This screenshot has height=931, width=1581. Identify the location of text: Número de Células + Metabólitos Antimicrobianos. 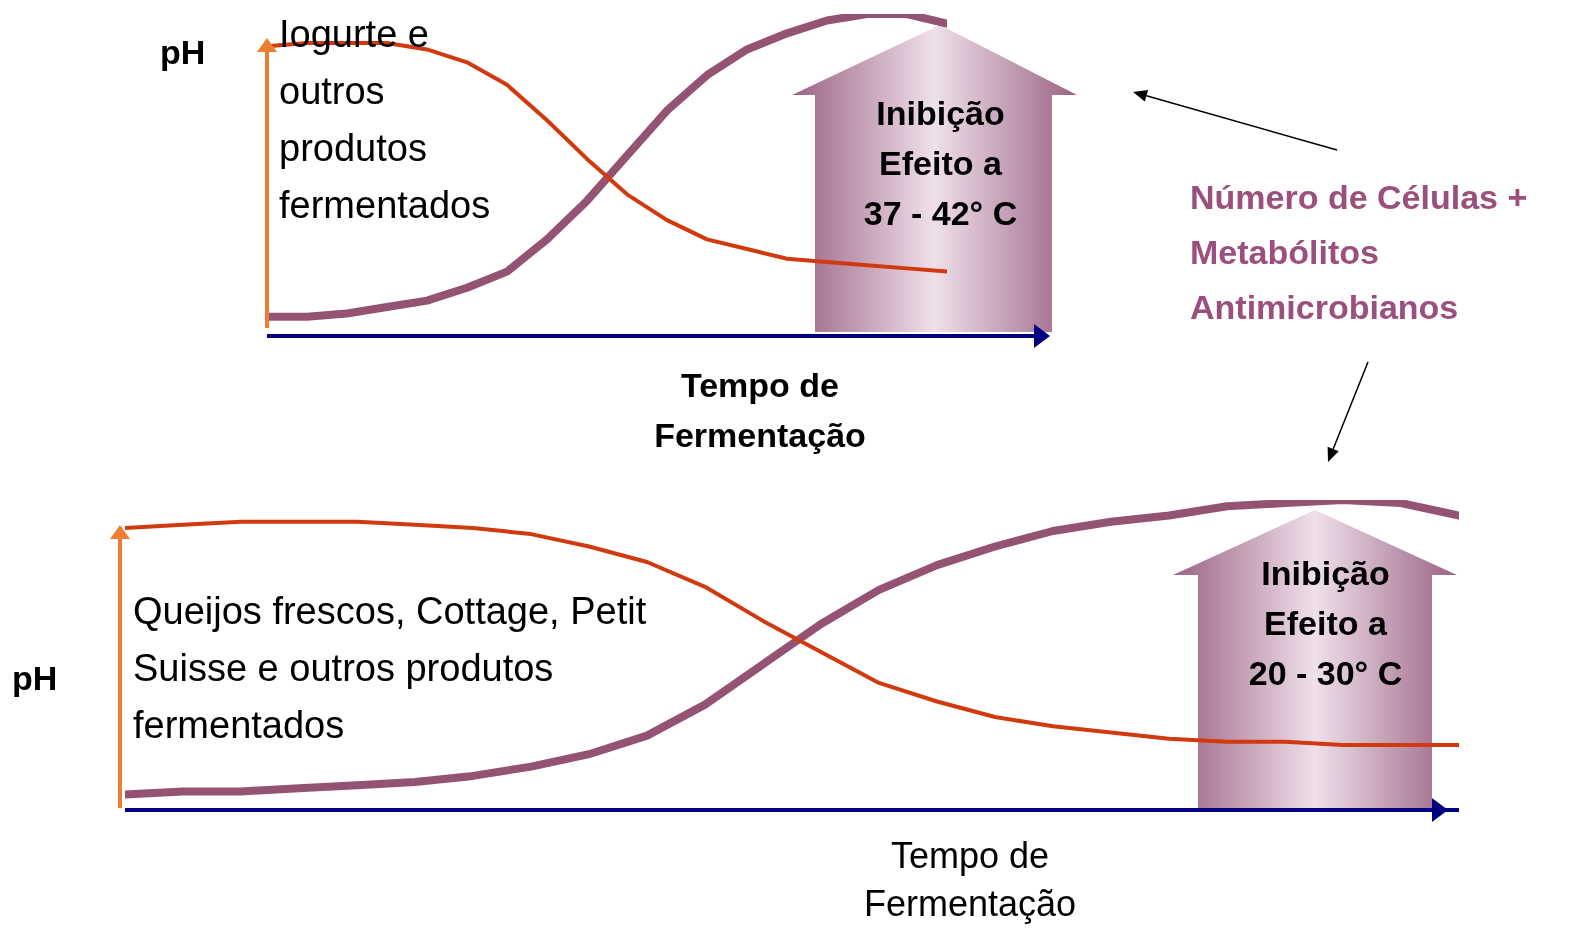
(1359, 252).